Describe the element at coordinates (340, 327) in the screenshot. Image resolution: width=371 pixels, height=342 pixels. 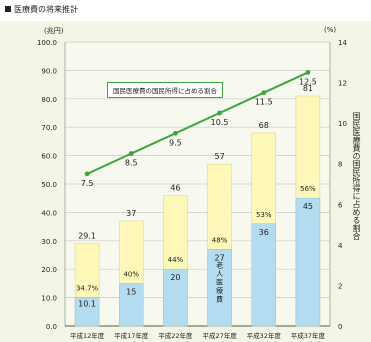
I see `y2-tick-label: 0` at that location.